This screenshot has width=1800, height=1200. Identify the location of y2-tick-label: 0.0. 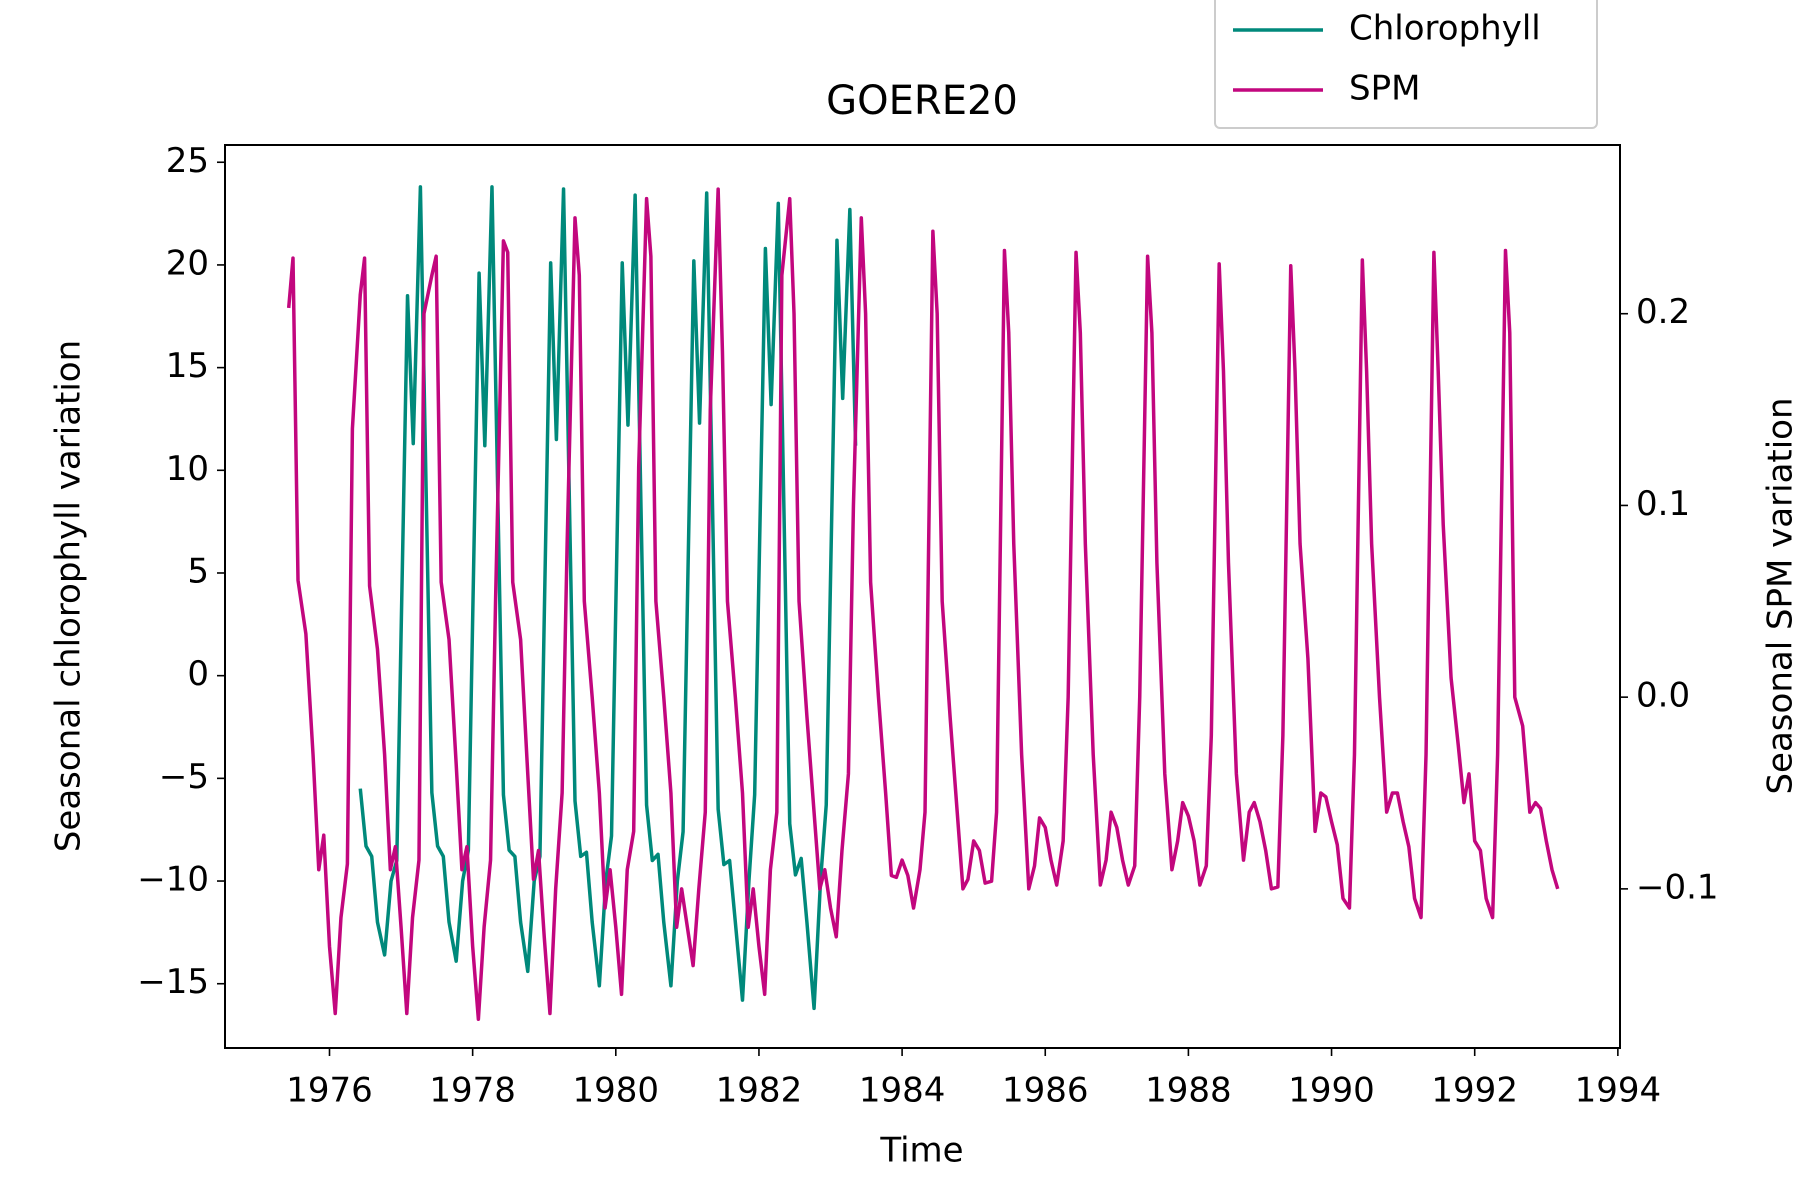
(1663, 696).